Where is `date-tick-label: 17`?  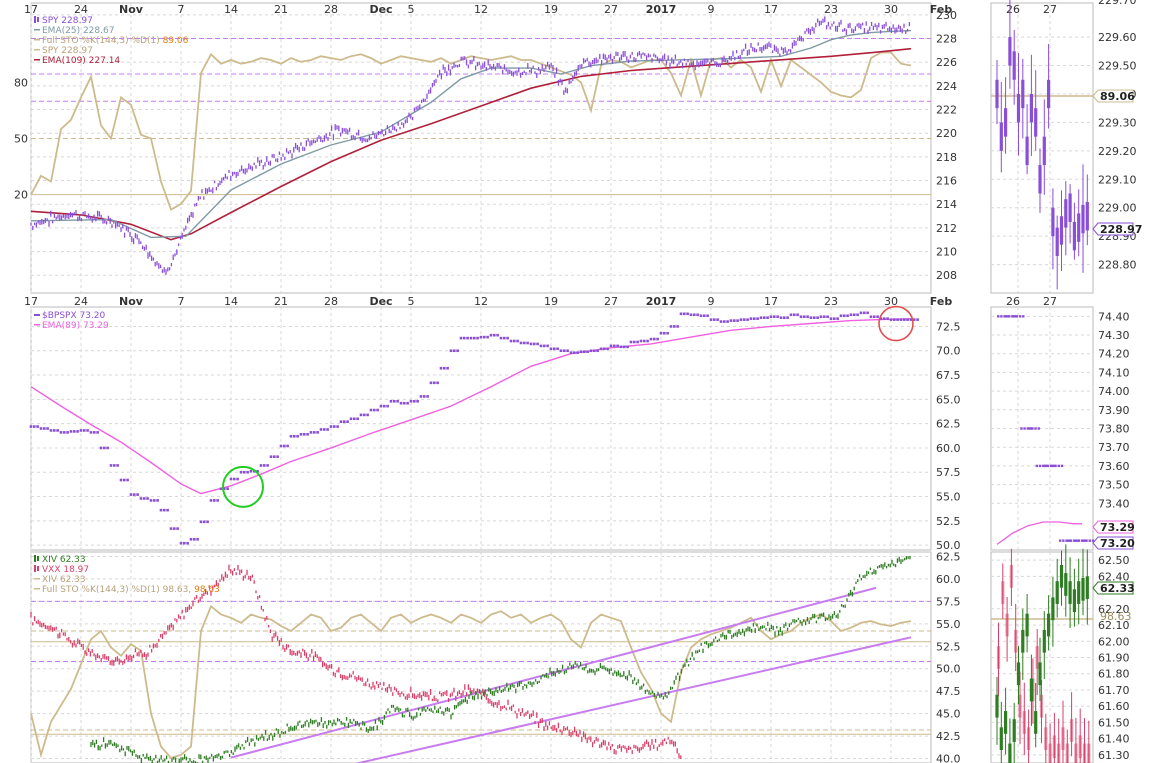 date-tick-label: 17 is located at coordinates (31, 301).